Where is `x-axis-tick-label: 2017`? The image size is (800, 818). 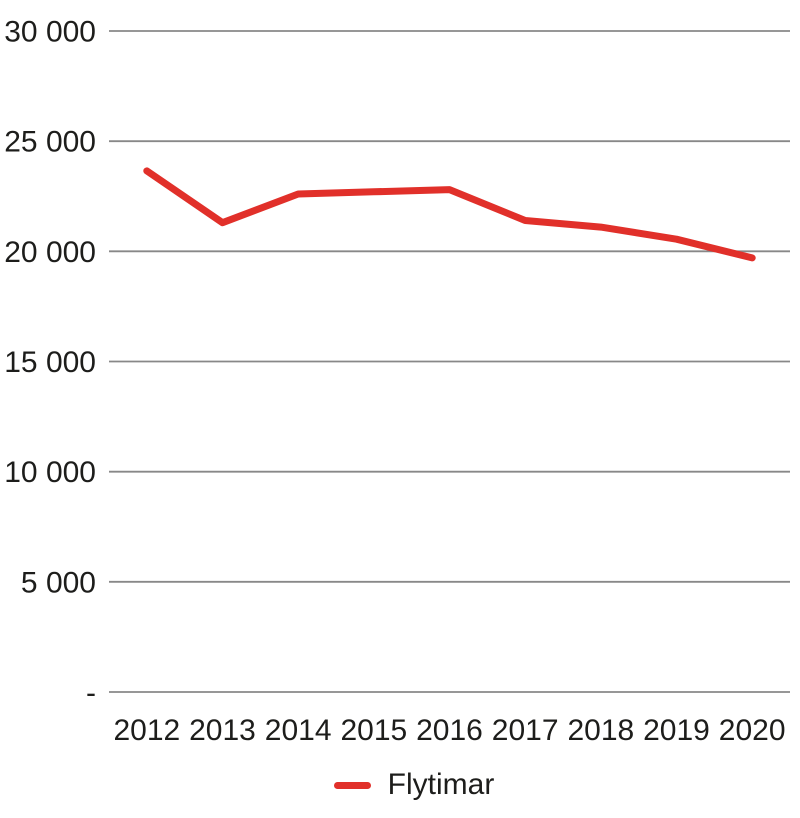
x-axis-tick-label: 2017 is located at coordinates (525, 730).